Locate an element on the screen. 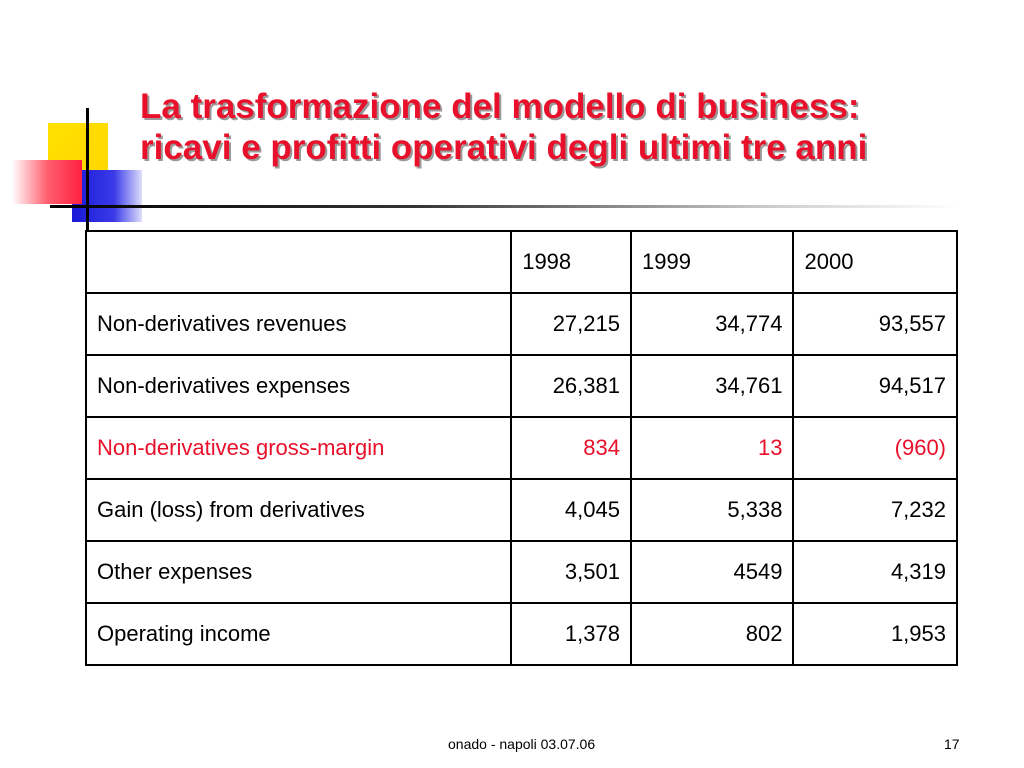  row-value-1998: 1,378 is located at coordinates (571, 634).